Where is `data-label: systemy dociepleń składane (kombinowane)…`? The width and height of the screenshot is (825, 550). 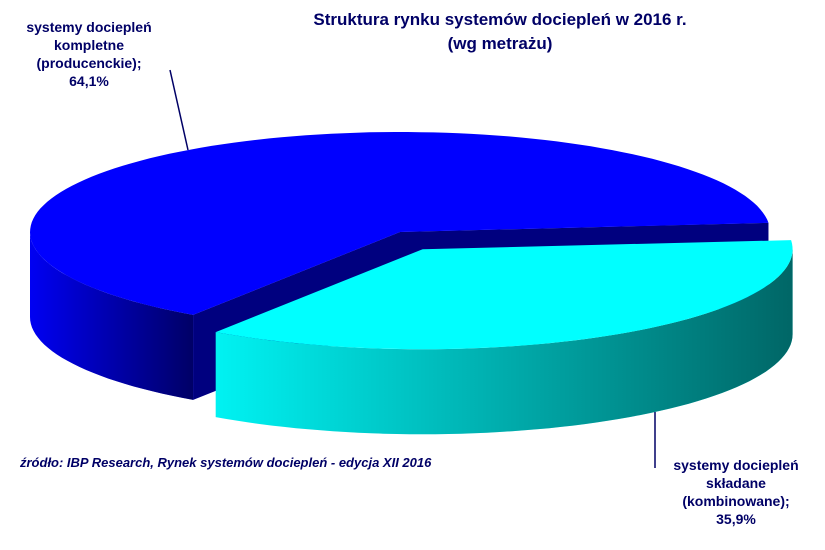 data-label: systemy dociepleń składane (kombinowane)… is located at coordinates (736, 492).